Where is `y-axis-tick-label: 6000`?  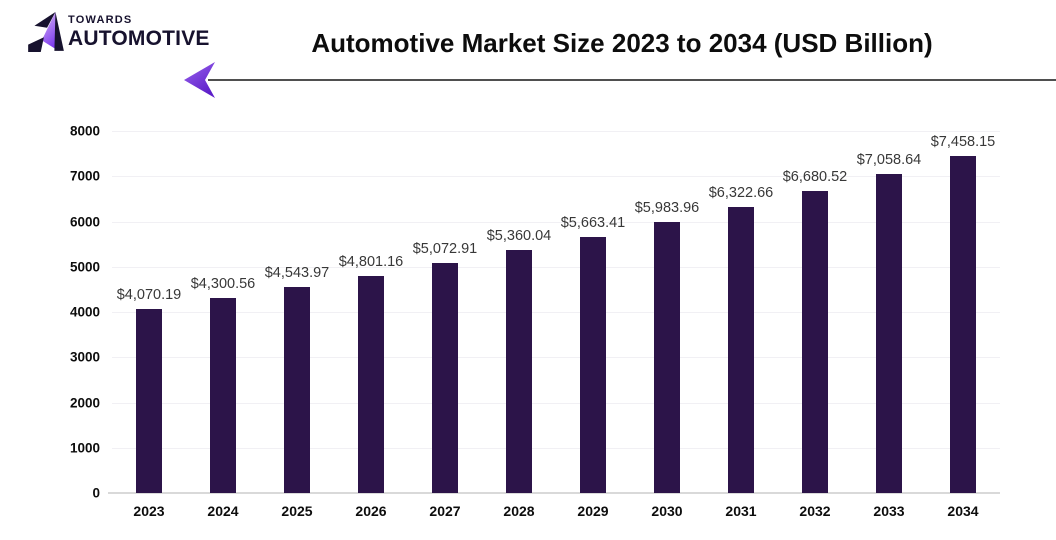
y-axis-tick-label: 6000 is located at coordinates (84, 221).